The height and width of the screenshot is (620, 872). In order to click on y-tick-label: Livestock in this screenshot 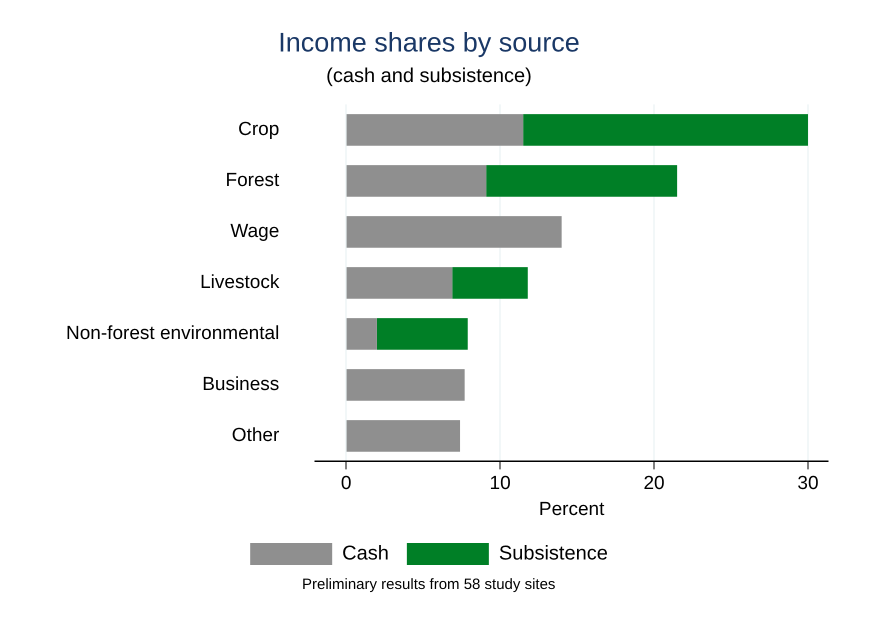, I will do `click(240, 283)`.